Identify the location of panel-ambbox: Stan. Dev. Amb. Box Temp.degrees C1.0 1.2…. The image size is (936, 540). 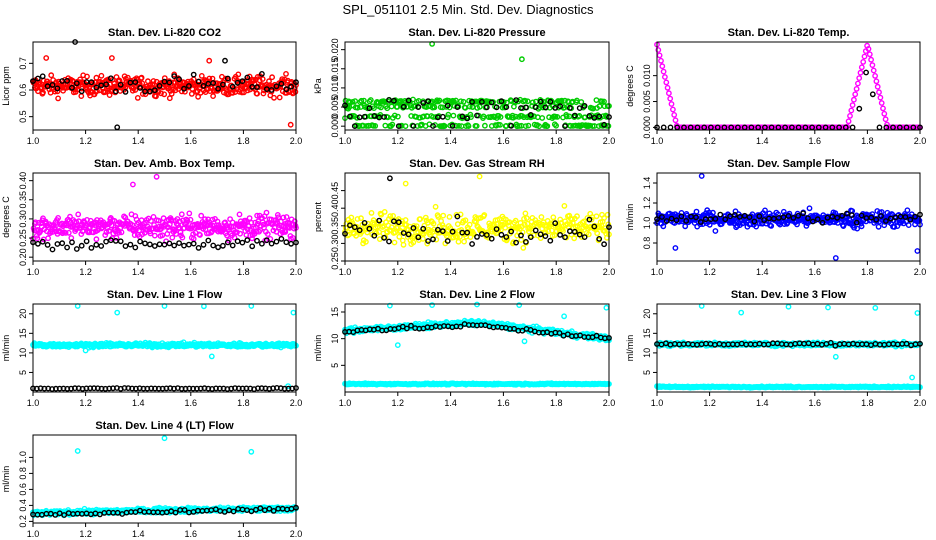
(151, 217).